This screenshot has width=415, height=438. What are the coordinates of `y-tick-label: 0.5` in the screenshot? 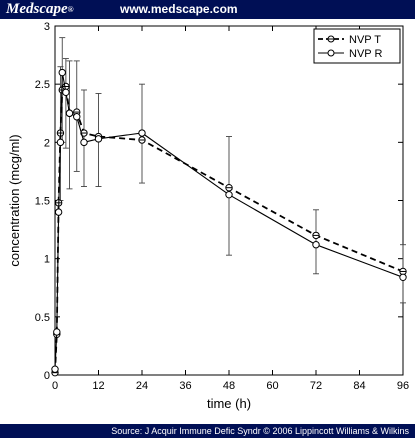 It's located at (42, 318).